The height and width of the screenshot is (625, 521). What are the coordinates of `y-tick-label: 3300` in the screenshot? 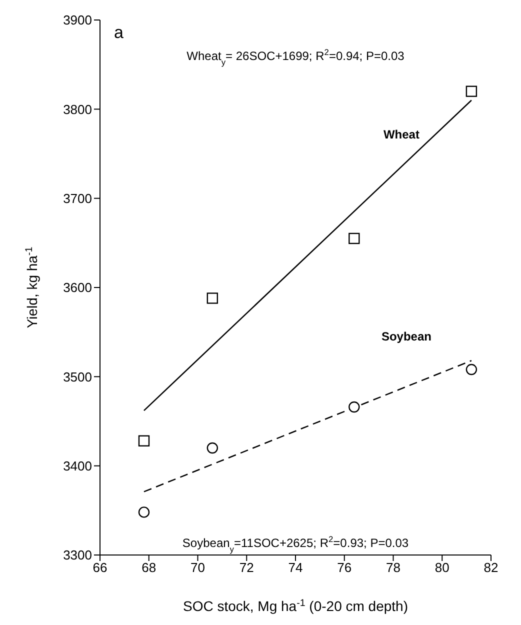 It's located at (77, 555).